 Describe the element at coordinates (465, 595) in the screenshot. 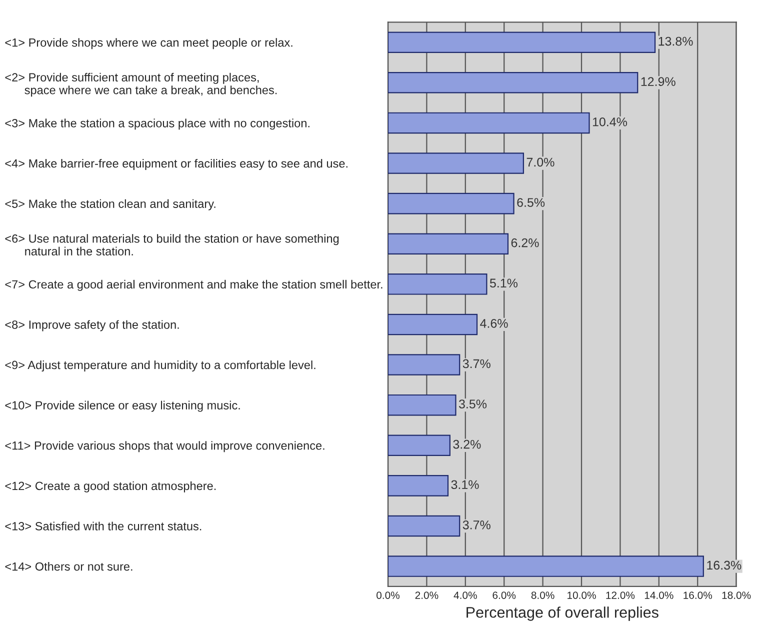

I see `x-tick-label: 4.0%` at that location.